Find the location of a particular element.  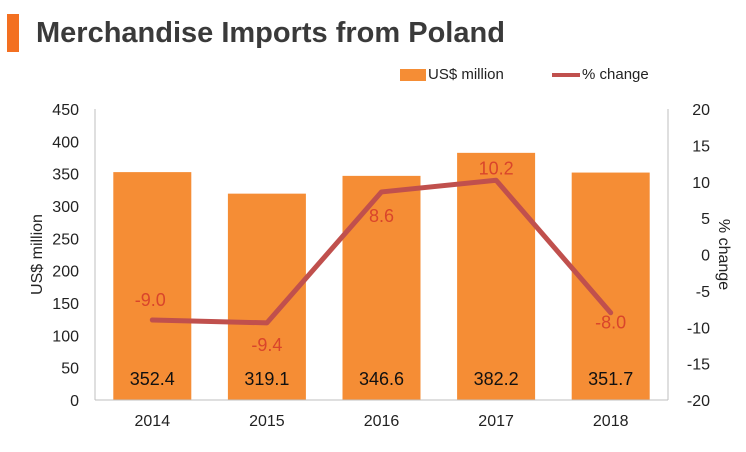

bar-value-label: 346.6 is located at coordinates (381, 379).